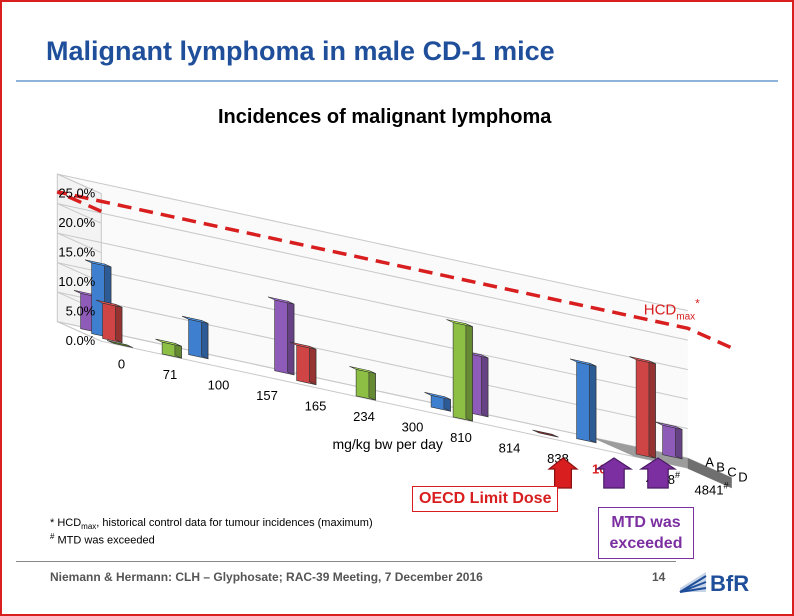  I want to click on x-tick-value: 71, so click(170, 374).